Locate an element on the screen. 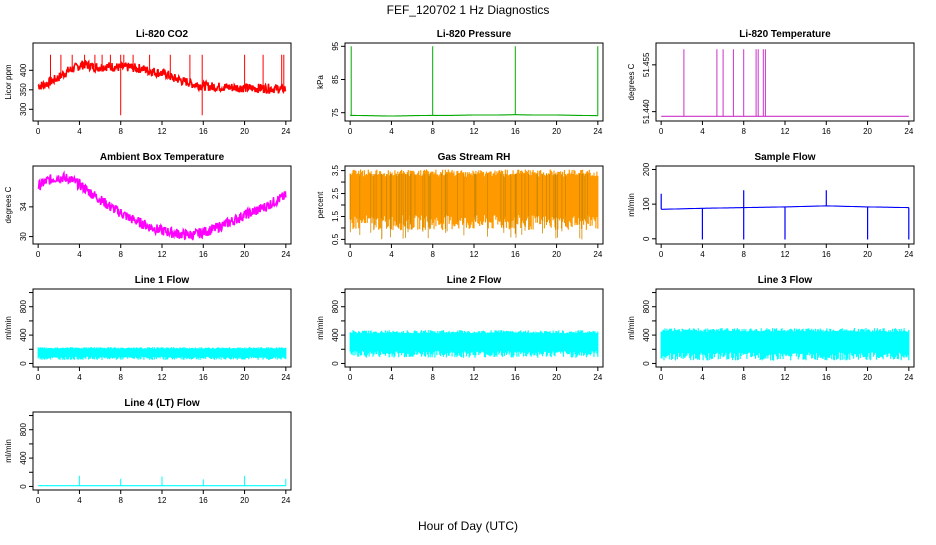 The image size is (936, 545). y-tick-label: 1.5 is located at coordinates (335, 216).